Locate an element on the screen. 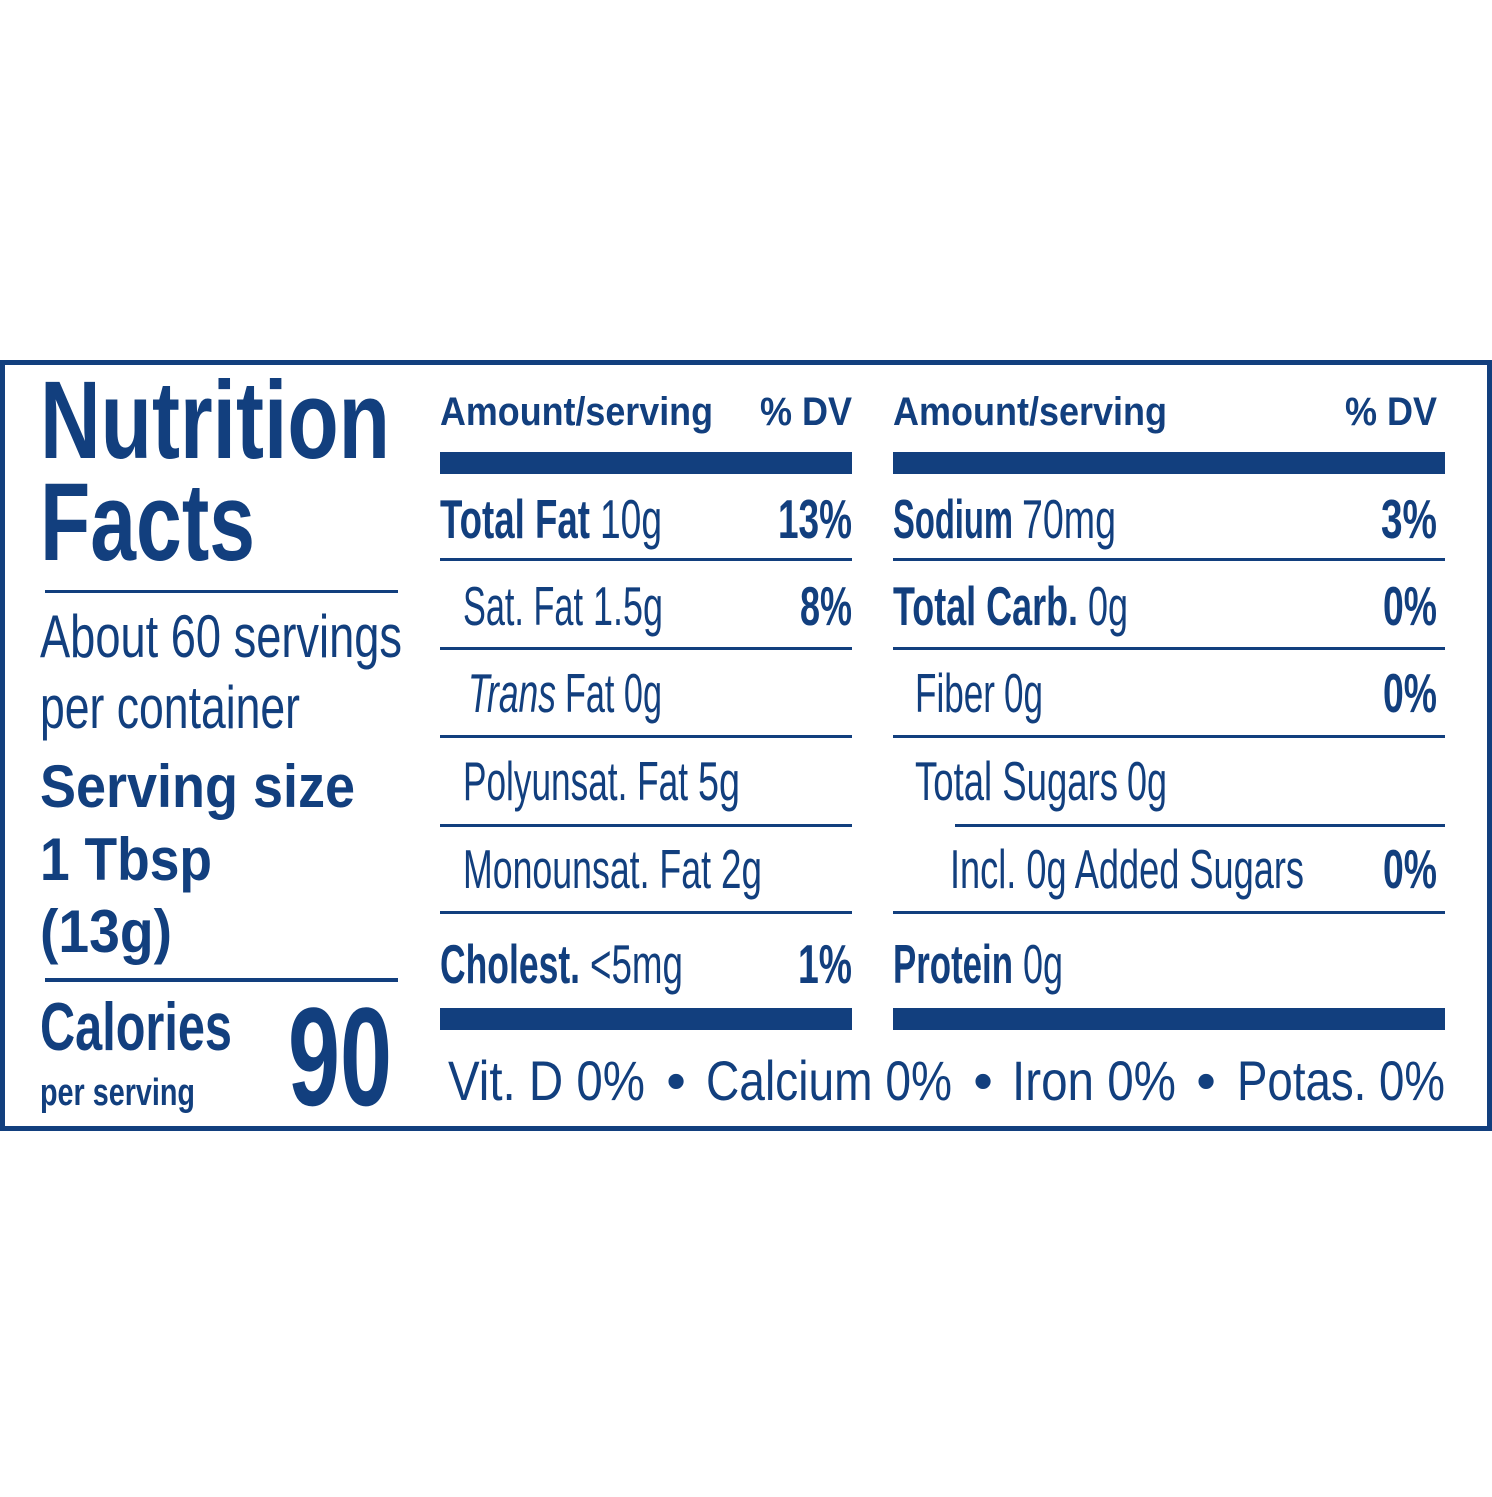  nutrient-name: Sat. Fat is located at coordinates (523, 606).